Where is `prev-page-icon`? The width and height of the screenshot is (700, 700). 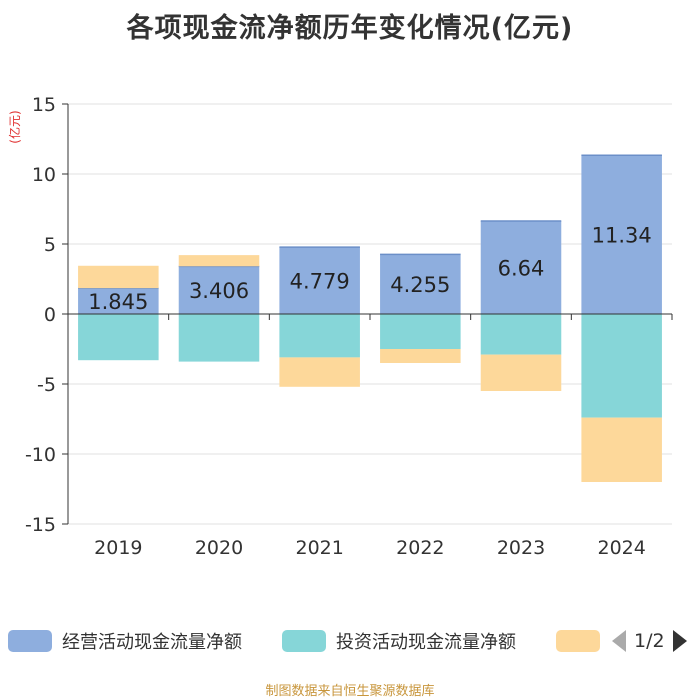
prev-page-icon is located at coordinates (619, 641).